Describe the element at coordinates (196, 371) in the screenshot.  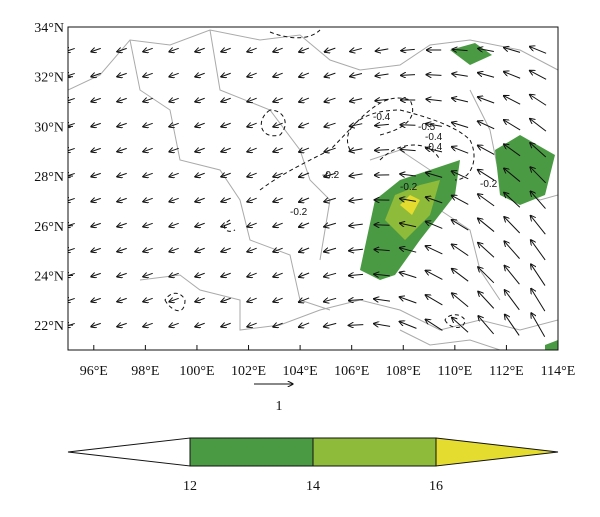
I see `x-tick-label: 100°E` at that location.